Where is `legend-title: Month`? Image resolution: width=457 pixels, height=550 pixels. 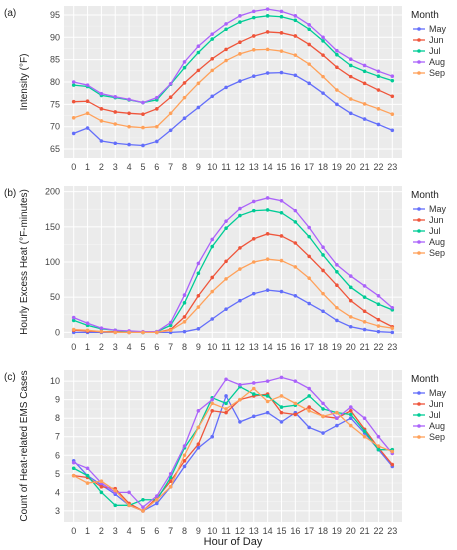
legend-title: Month is located at coordinates (425, 15).